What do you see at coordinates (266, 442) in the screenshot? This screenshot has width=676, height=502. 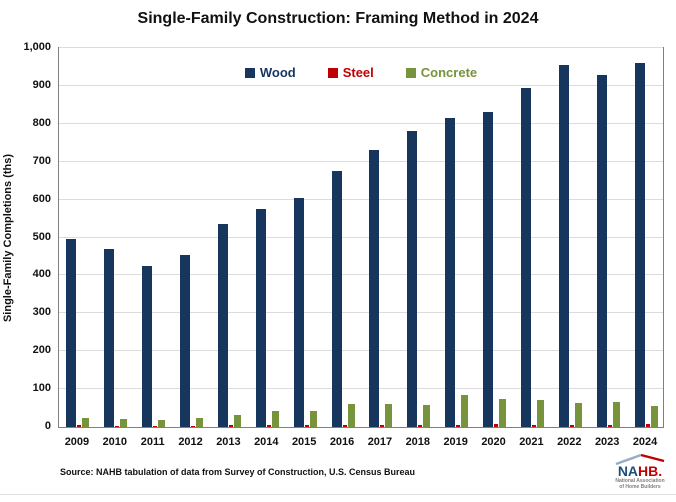 I see `x-tick-label-2014: 2014` at bounding box center [266, 442].